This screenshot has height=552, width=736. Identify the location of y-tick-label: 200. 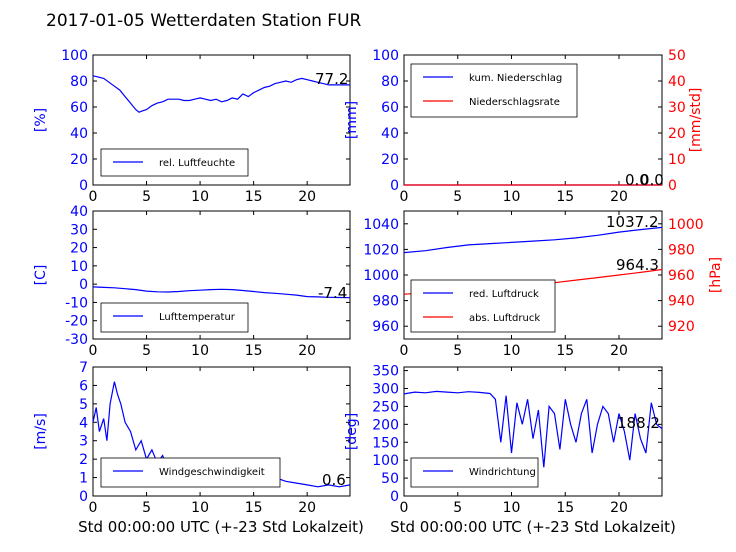
(385, 425).